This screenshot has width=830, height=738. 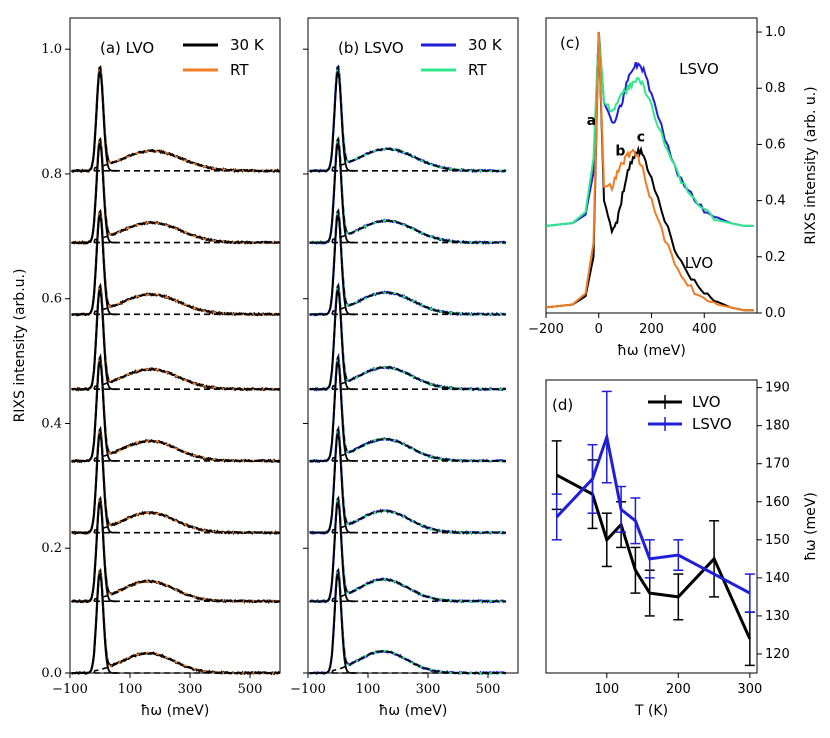 What do you see at coordinates (777, 464) in the screenshot?
I see `ytick-label-d-5: 170` at bounding box center [777, 464].